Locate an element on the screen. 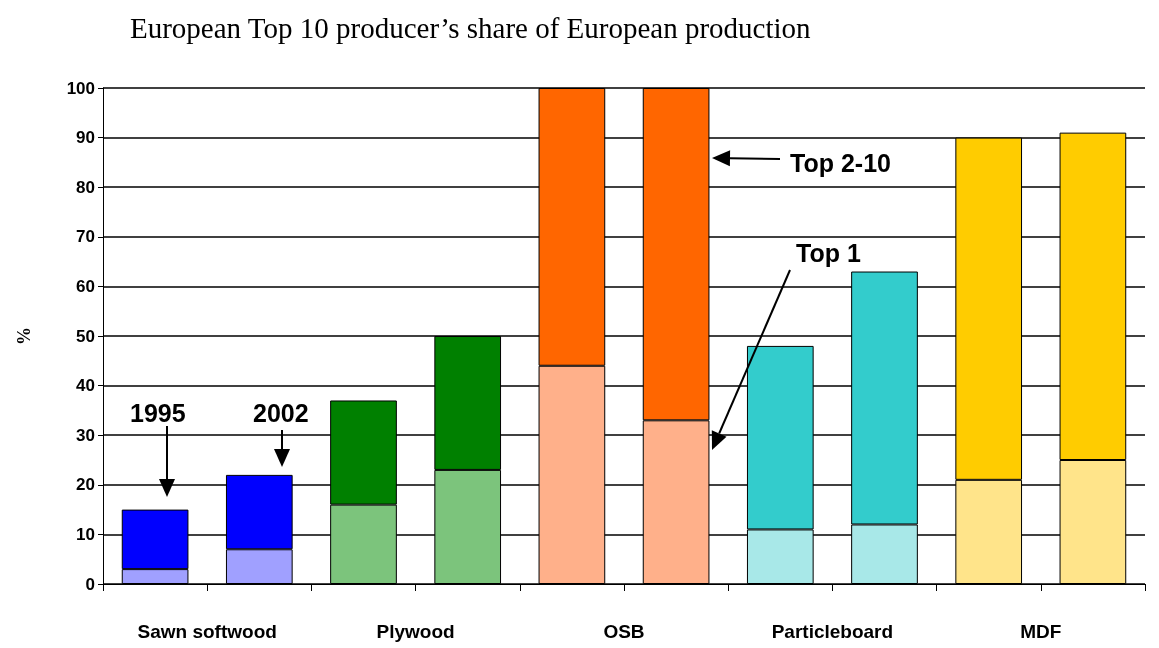 The height and width of the screenshot is (648, 1159). annotation: Top 2-10 is located at coordinates (840, 162).